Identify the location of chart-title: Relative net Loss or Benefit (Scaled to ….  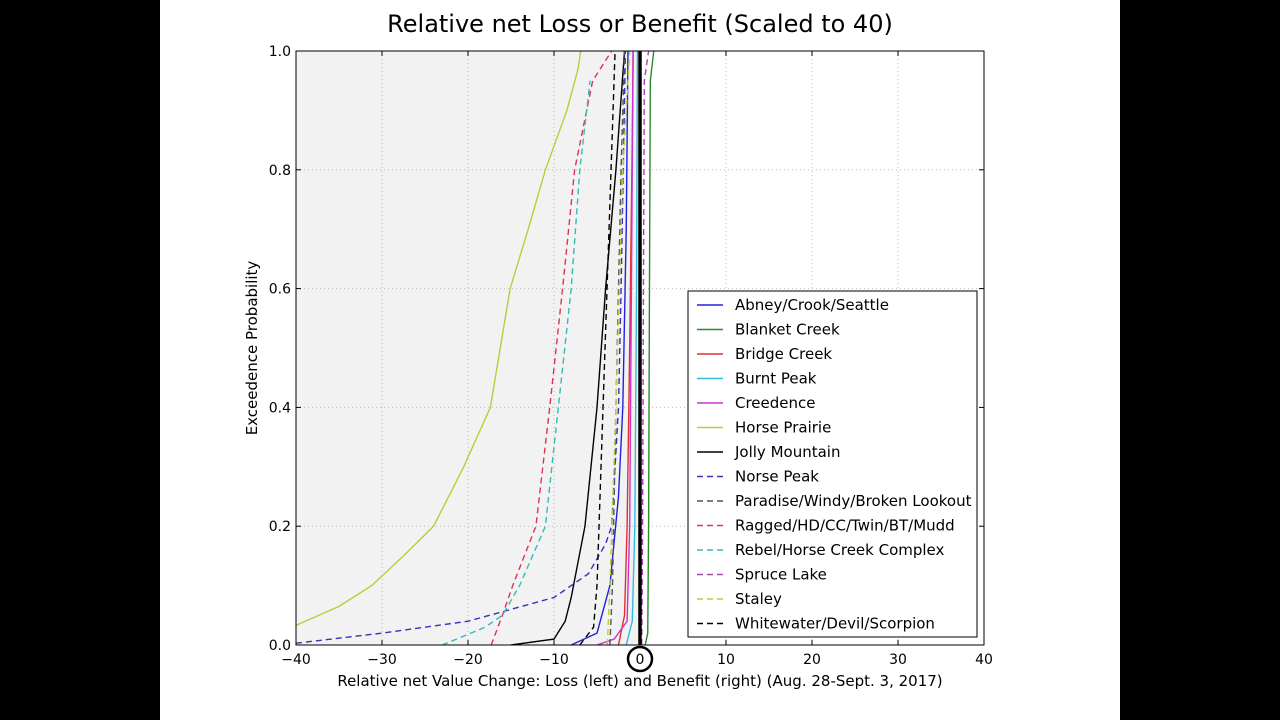
(640, 24).